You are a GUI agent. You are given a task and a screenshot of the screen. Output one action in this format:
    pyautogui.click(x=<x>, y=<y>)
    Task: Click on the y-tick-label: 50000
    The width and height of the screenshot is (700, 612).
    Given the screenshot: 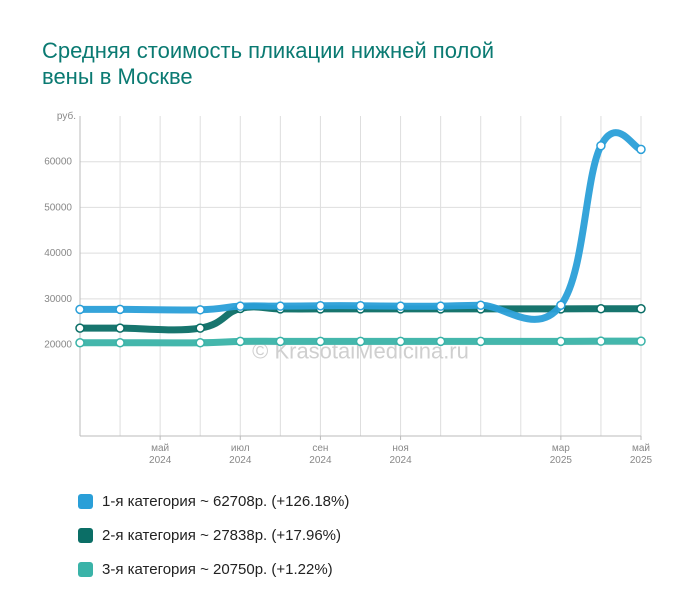 What is the action you would take?
    pyautogui.click(x=58, y=207)
    